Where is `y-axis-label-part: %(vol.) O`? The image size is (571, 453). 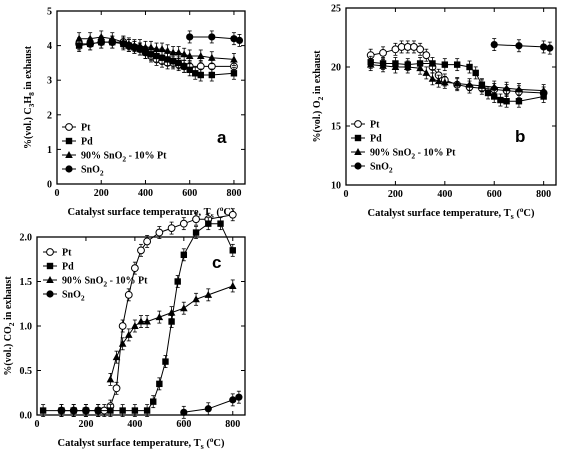
y-axis-label-part: %(vol.) O is located at coordinates (317, 121).